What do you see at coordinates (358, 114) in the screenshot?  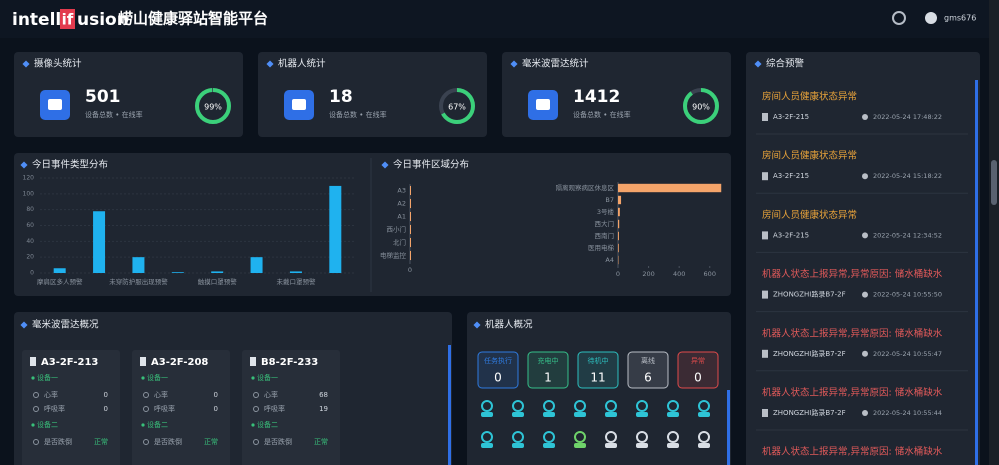 I see `device-caption: 设备总数 • 在线率` at bounding box center [358, 114].